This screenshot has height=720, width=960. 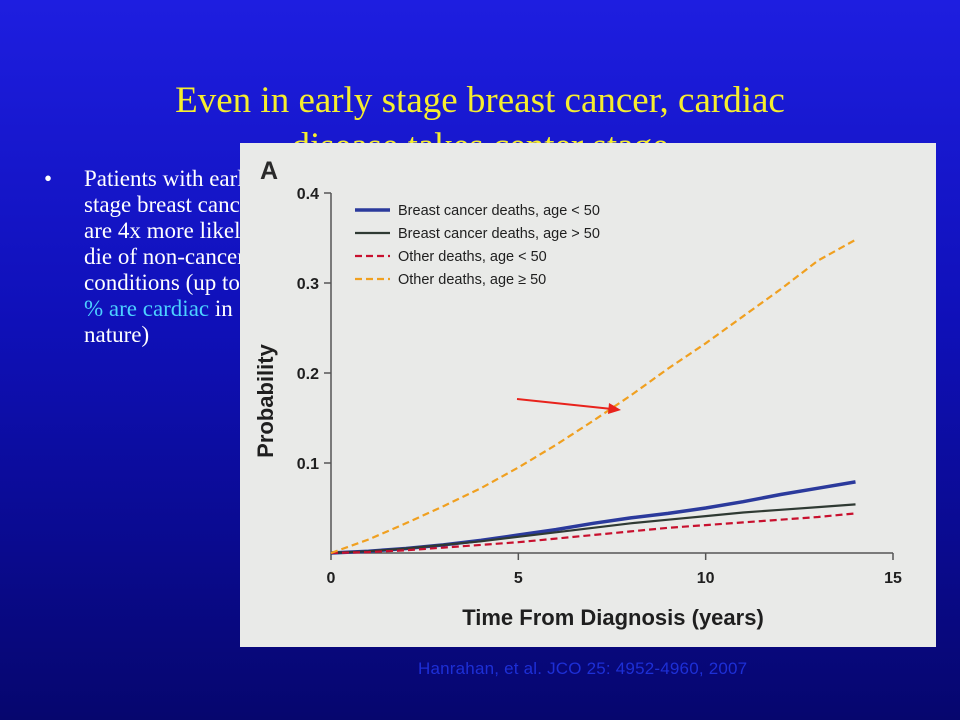 What do you see at coordinates (308, 464) in the screenshot?
I see `y-tick-label-0: 0.1` at bounding box center [308, 464].